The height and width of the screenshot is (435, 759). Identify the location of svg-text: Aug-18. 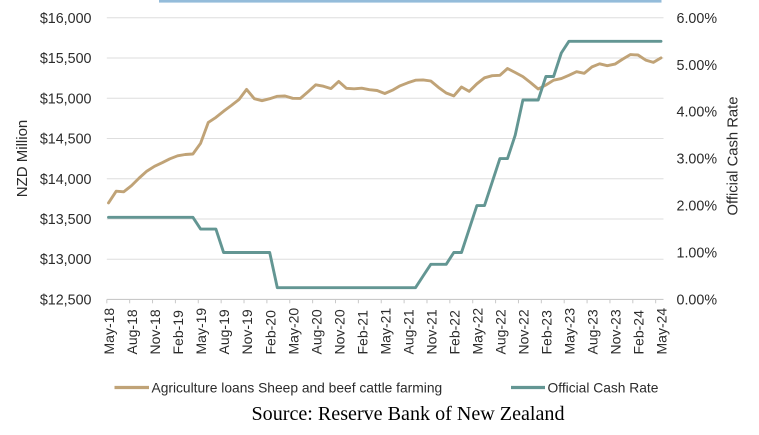
(132, 331).